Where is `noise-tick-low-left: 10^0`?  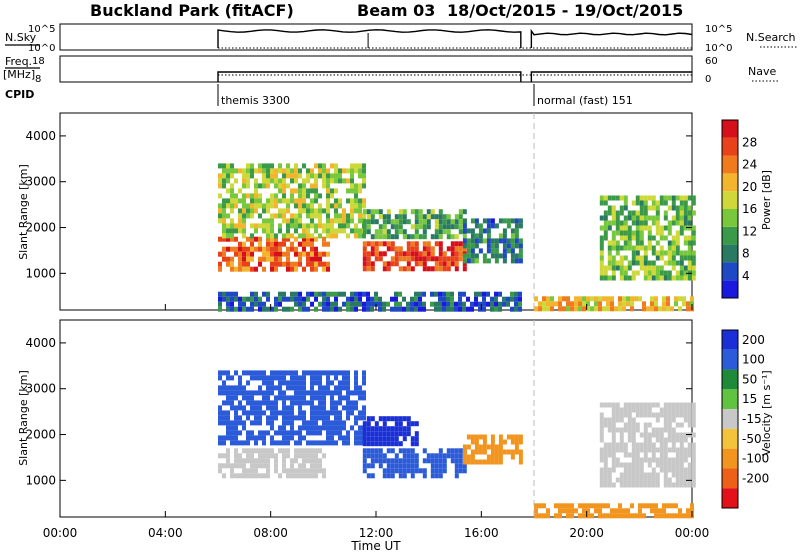 noise-tick-low-left: 10^0 is located at coordinates (41, 48).